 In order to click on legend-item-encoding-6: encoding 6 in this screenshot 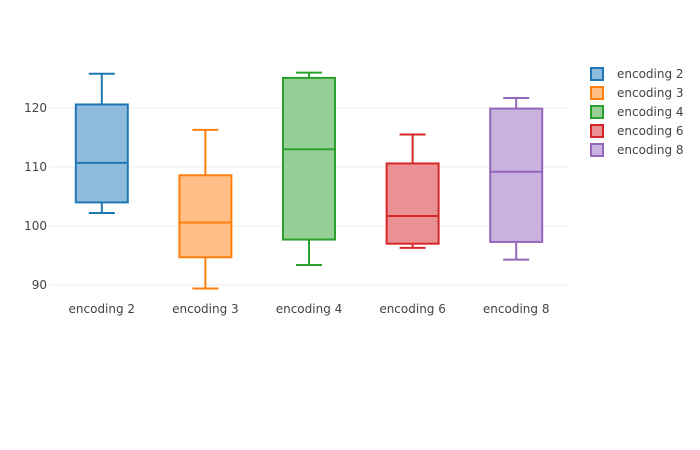, I will do `click(637, 131)`.